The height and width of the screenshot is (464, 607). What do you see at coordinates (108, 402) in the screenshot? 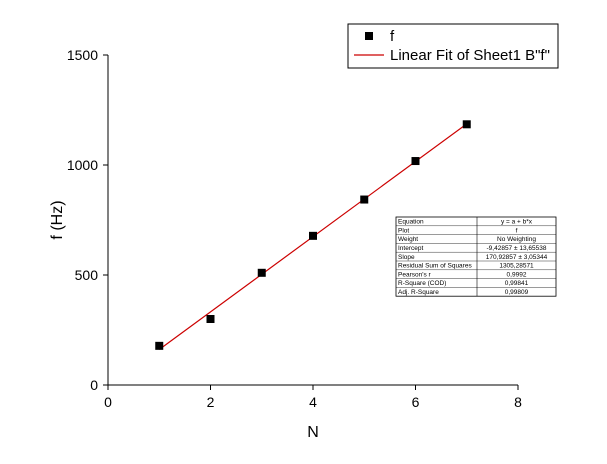
I see `x-tick-label: 0` at bounding box center [108, 402].